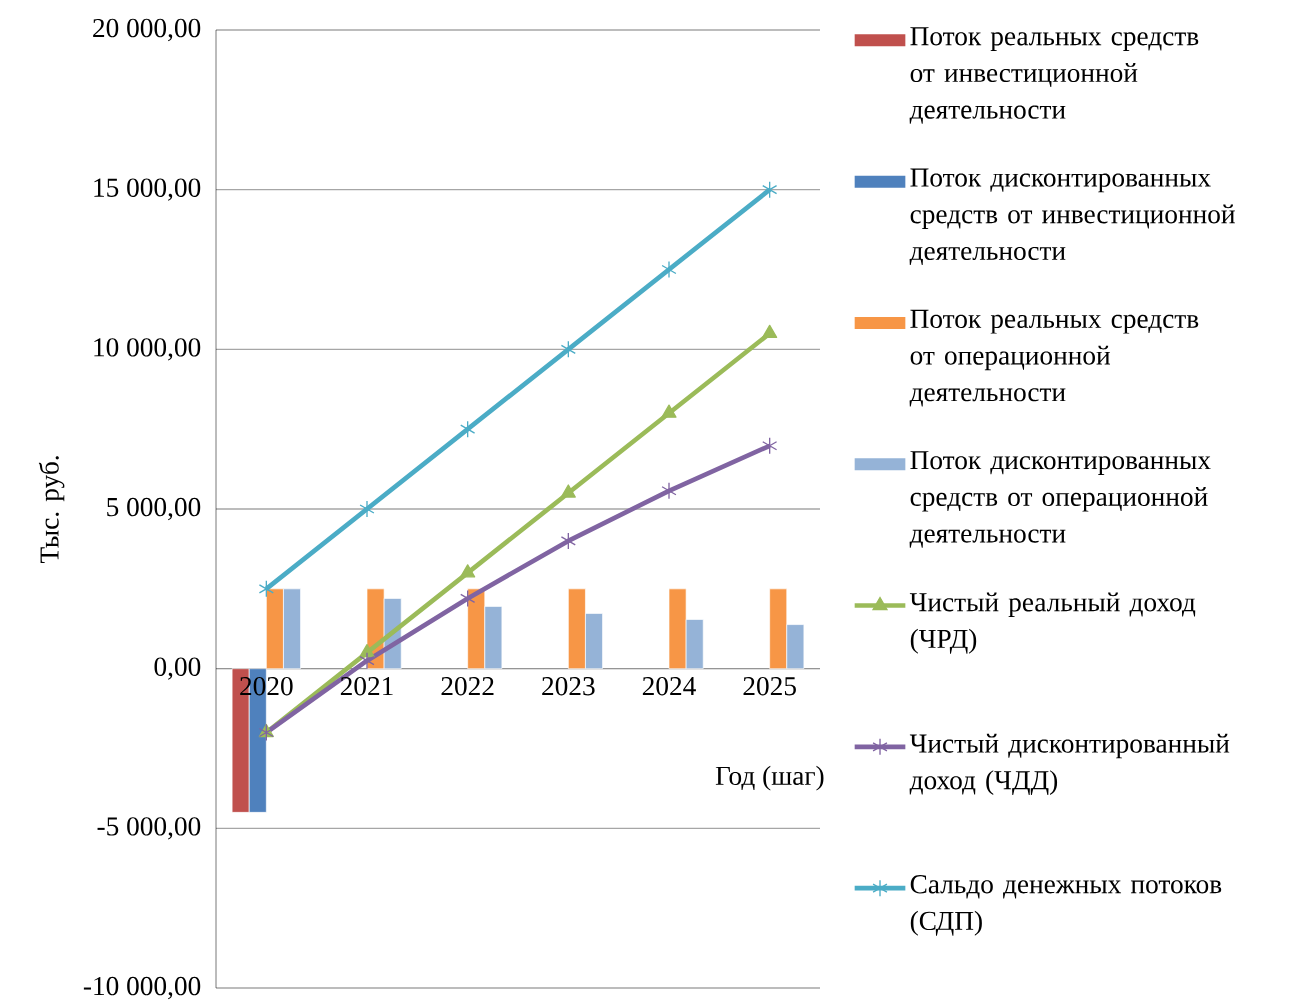 The width and height of the screenshot is (1291, 1003). Describe the element at coordinates (568, 686) in the screenshot. I see `x-tick-label: 2023` at that location.